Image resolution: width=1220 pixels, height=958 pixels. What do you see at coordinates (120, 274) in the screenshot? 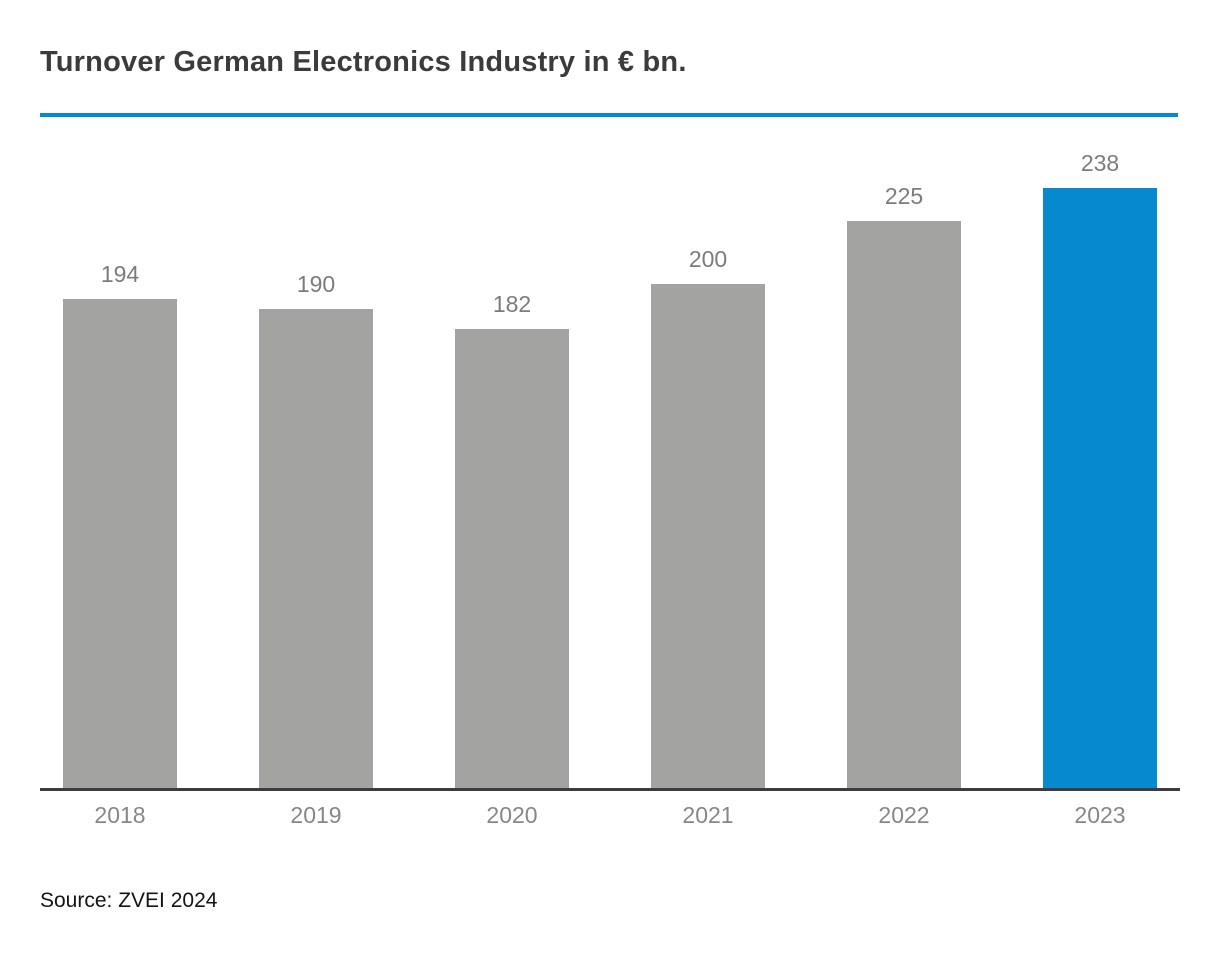
I see `bar-value-label: 194` at bounding box center [120, 274].